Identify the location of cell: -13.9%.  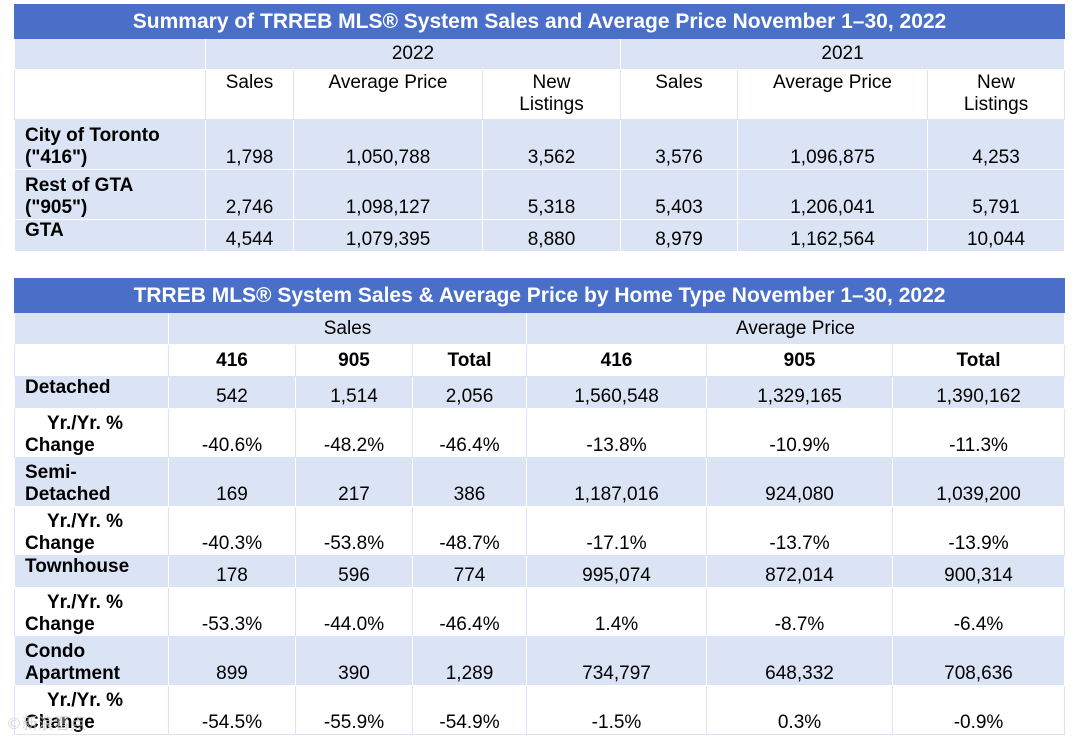
(978, 531).